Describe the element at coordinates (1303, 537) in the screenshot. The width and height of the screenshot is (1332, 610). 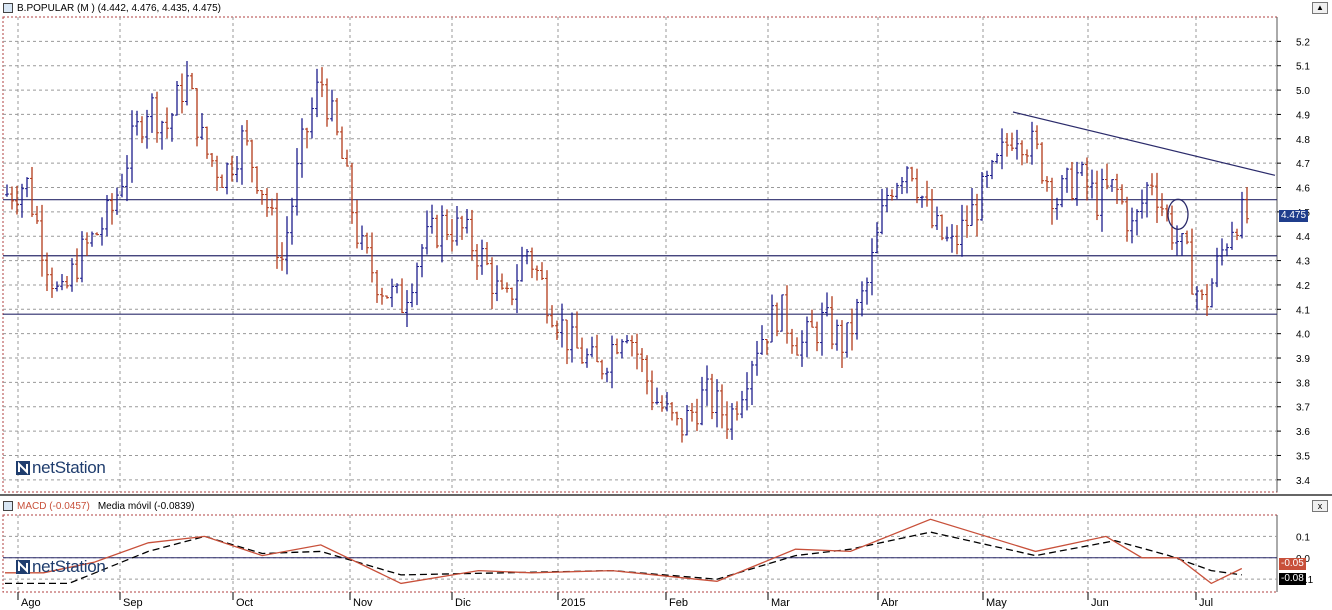
I see `macd-tick-label: 0.1` at that location.